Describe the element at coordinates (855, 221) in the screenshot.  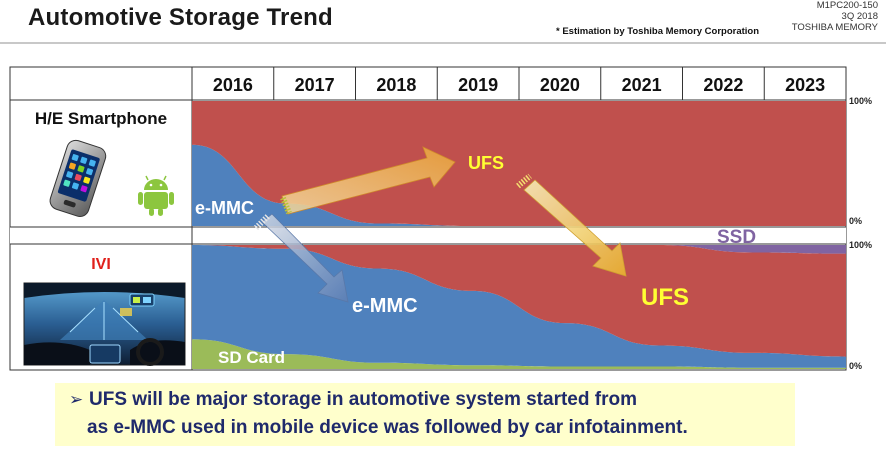
I see `phone-axis-bottom-label: 0%` at that location.